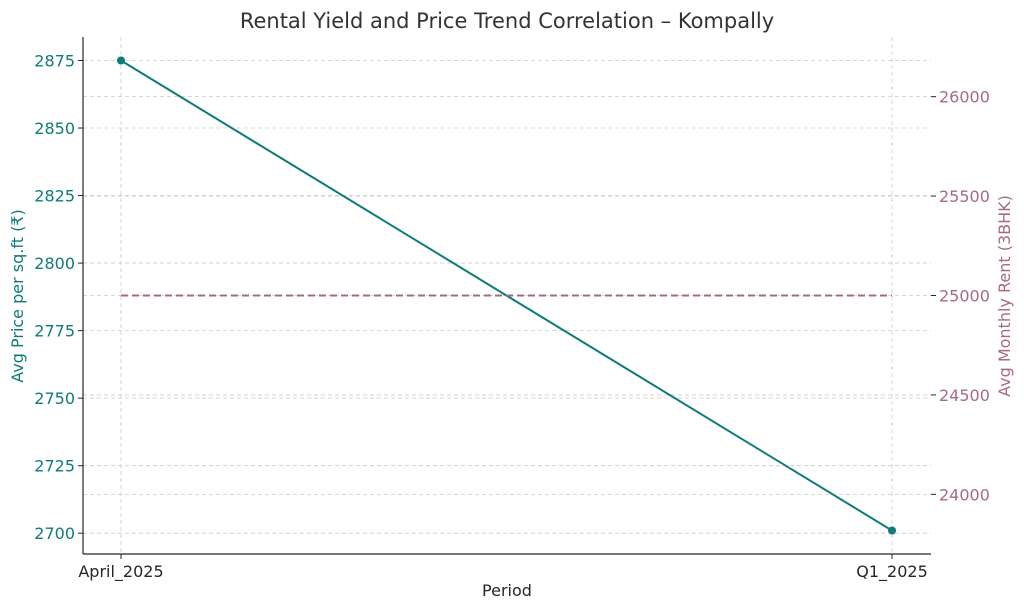 The image size is (1024, 610). I want to click on x-tick-label: Q1_2025, so click(892, 572).